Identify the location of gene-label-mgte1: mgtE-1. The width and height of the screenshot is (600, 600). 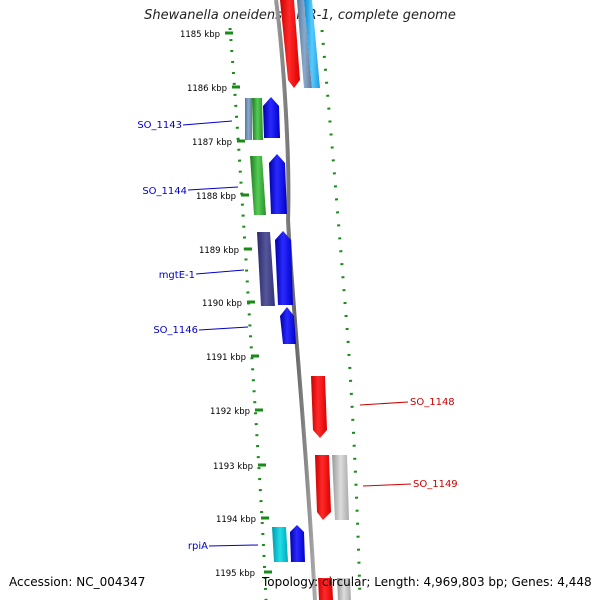
(177, 275).